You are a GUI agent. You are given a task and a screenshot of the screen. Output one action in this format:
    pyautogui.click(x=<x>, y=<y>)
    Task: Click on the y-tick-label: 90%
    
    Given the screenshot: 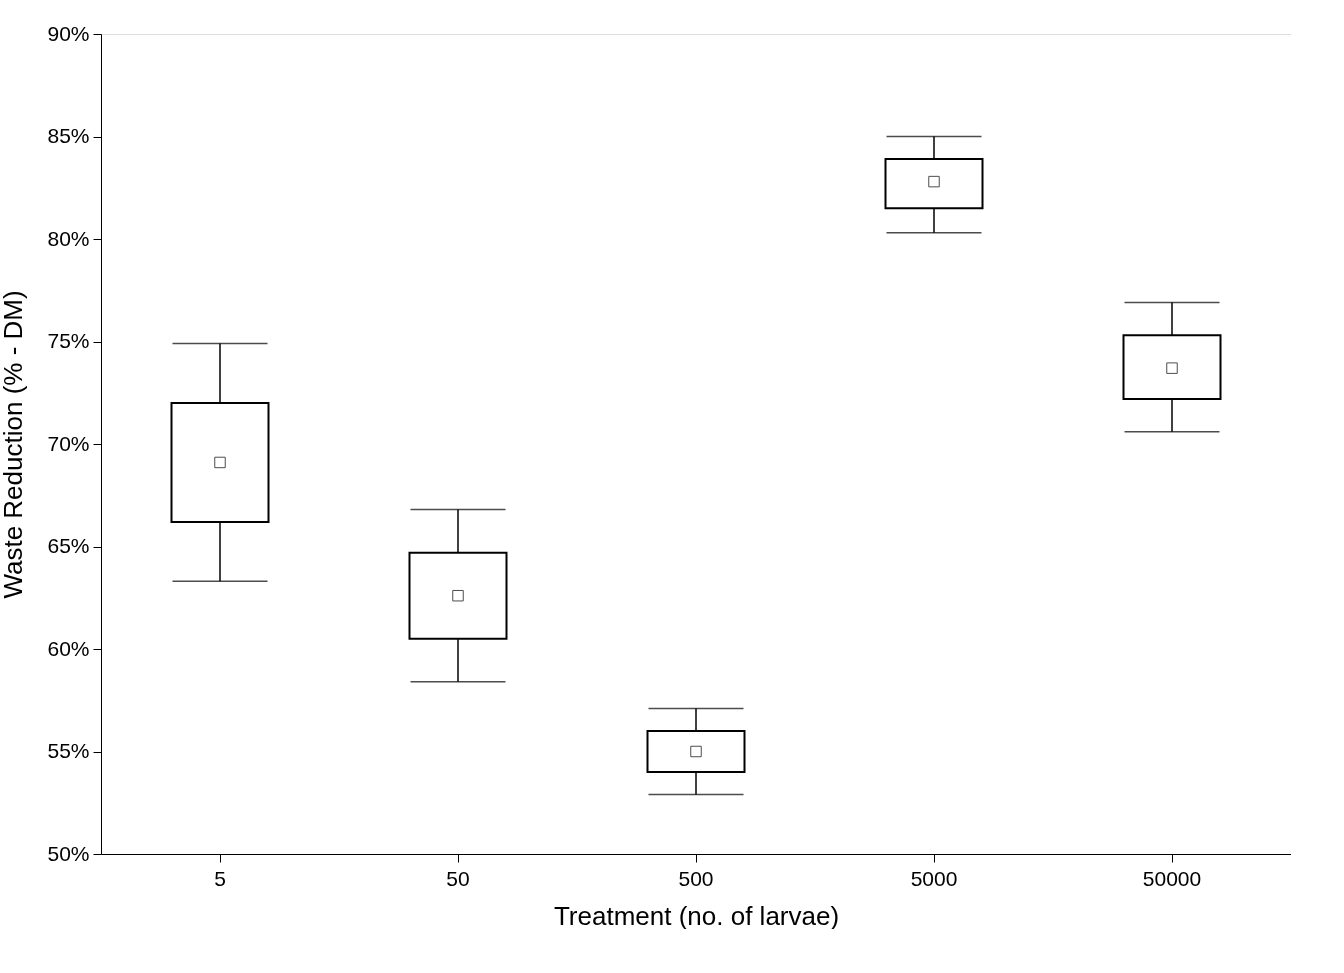 What is the action you would take?
    pyautogui.click(x=68, y=33)
    